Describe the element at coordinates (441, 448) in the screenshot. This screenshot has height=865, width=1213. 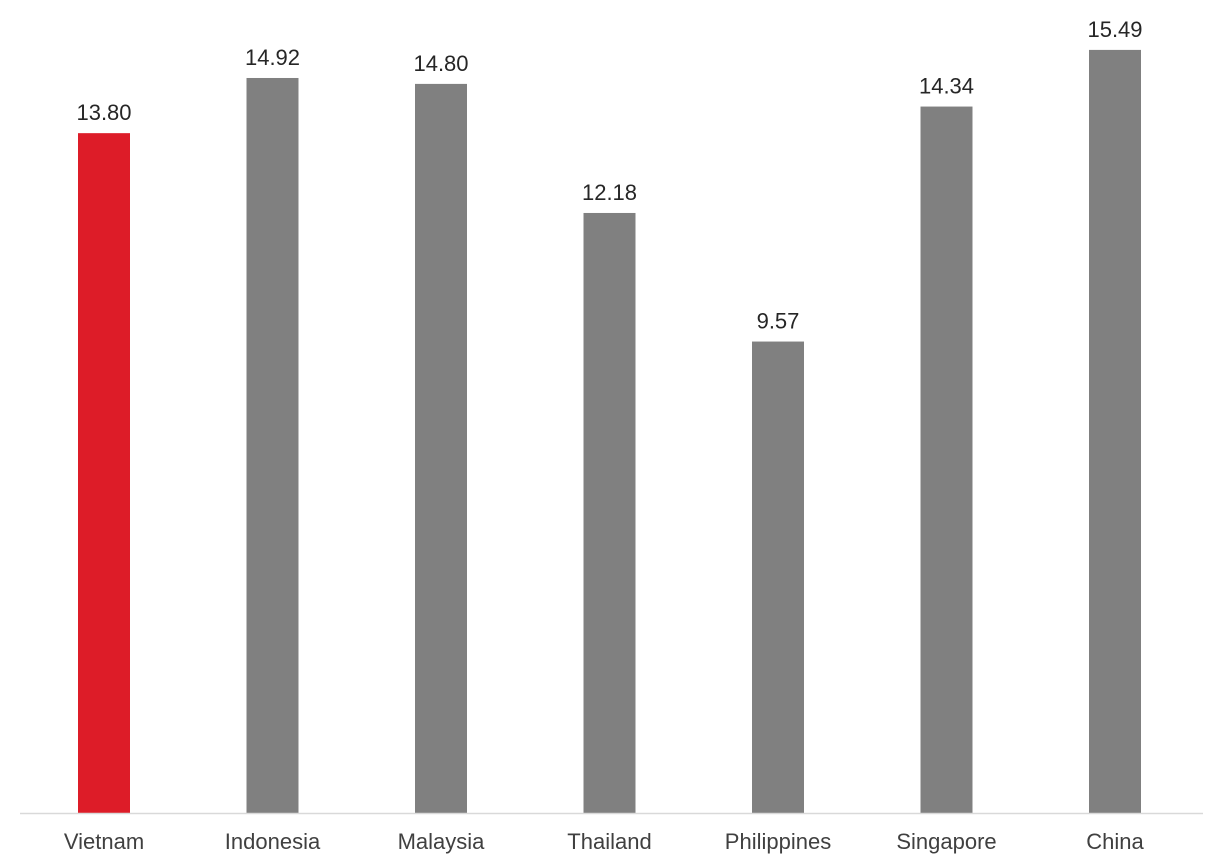
I see `bar-malaysia` at that location.